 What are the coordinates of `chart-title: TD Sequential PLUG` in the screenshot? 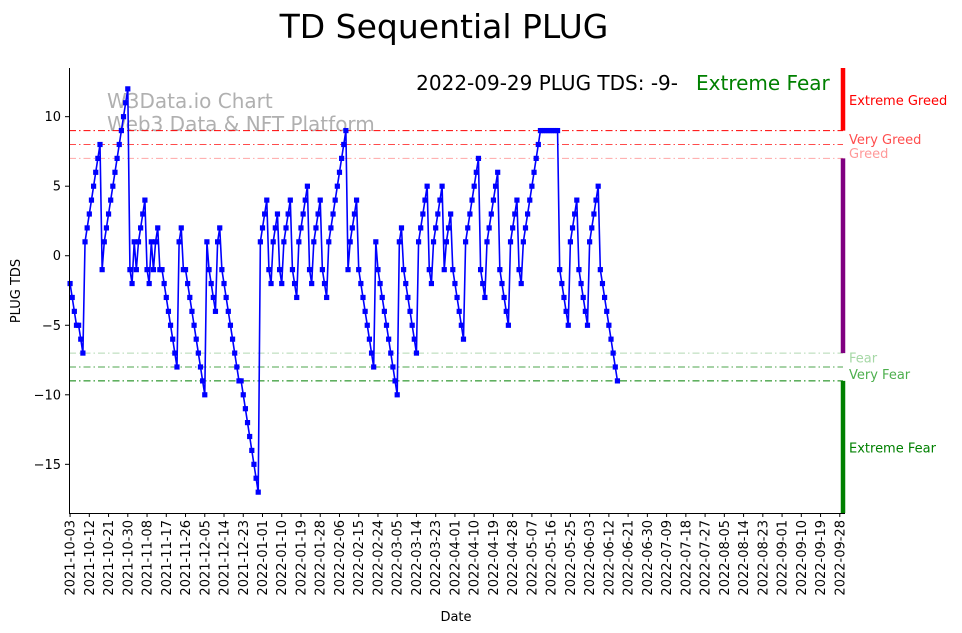 It's located at (444, 26).